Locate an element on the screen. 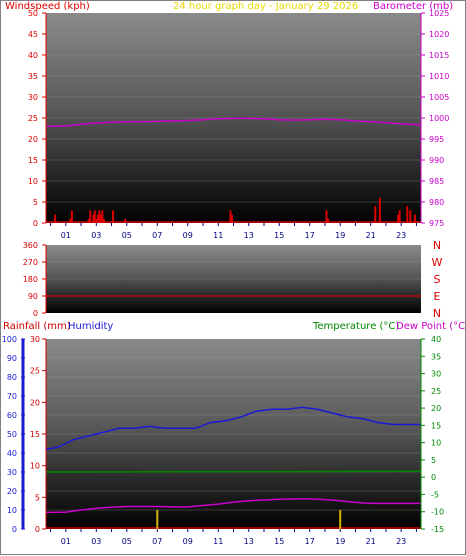 The height and width of the screenshot is (556, 466). direction-tick-label: 0 is located at coordinates (35, 313).